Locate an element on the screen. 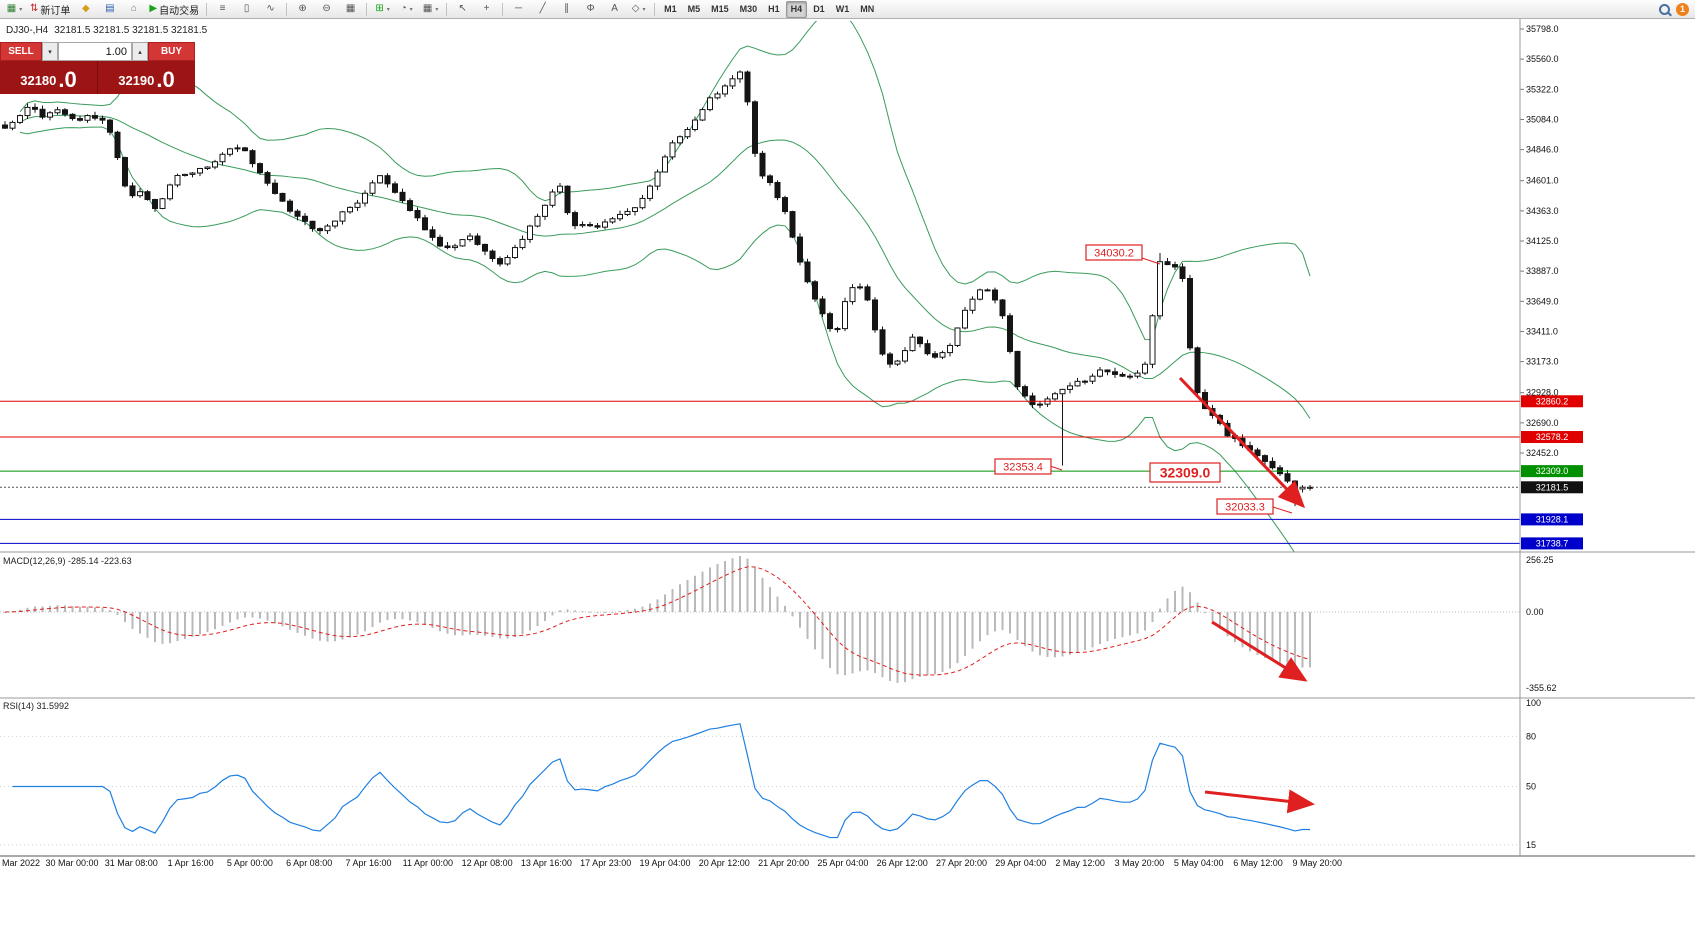 The height and width of the screenshot is (939, 1695). channel-button: ∥ is located at coordinates (566, 9).